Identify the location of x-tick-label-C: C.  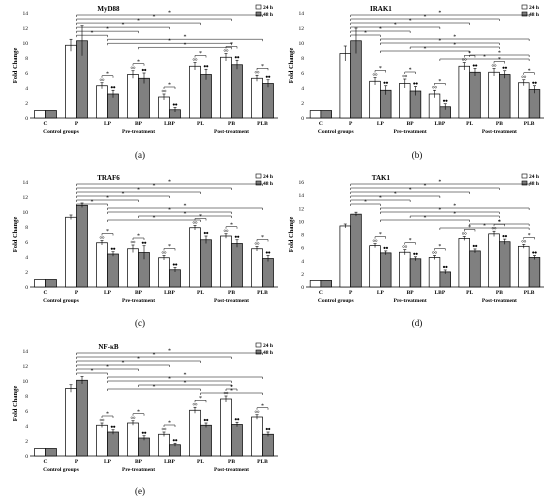
(46, 293).